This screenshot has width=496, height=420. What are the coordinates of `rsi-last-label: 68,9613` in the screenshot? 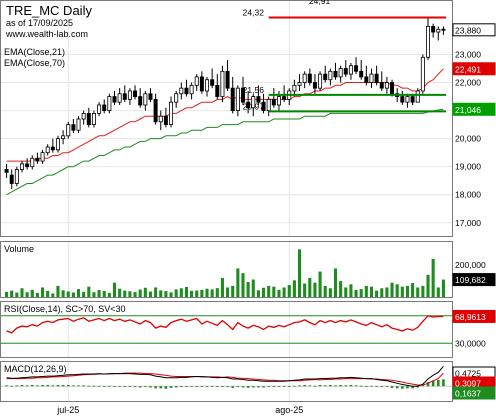 It's located at (470, 317).